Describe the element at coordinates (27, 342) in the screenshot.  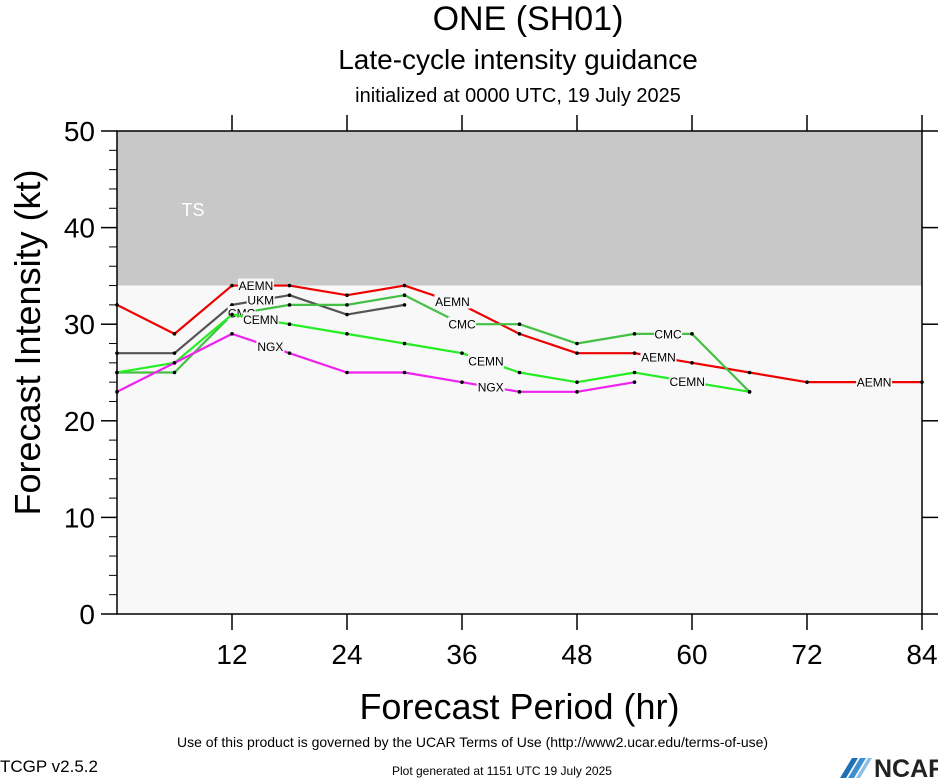
I see `y-axis-label: Forecast Intensity (kt)` at that location.